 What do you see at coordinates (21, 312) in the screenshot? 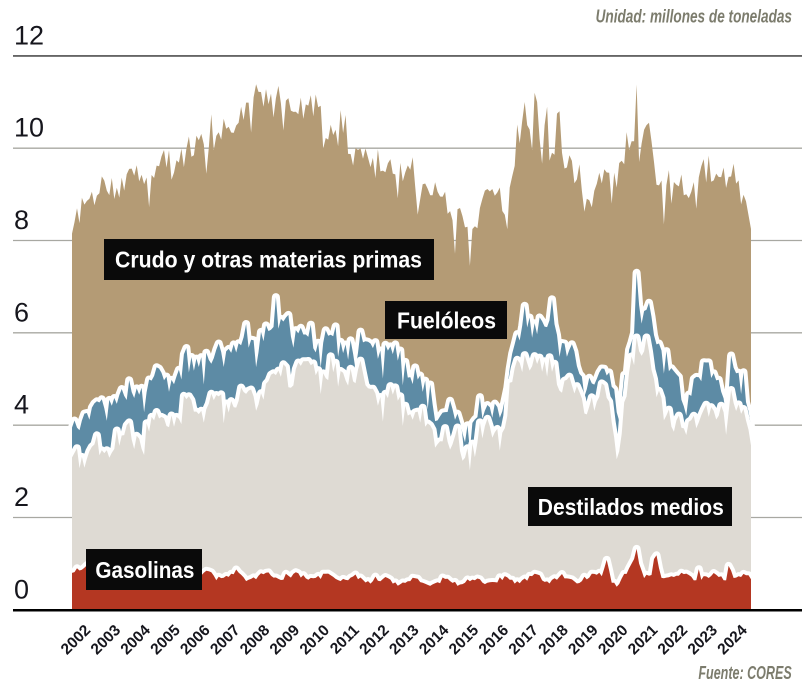
I see `svg-text: 6` at bounding box center [21, 312].